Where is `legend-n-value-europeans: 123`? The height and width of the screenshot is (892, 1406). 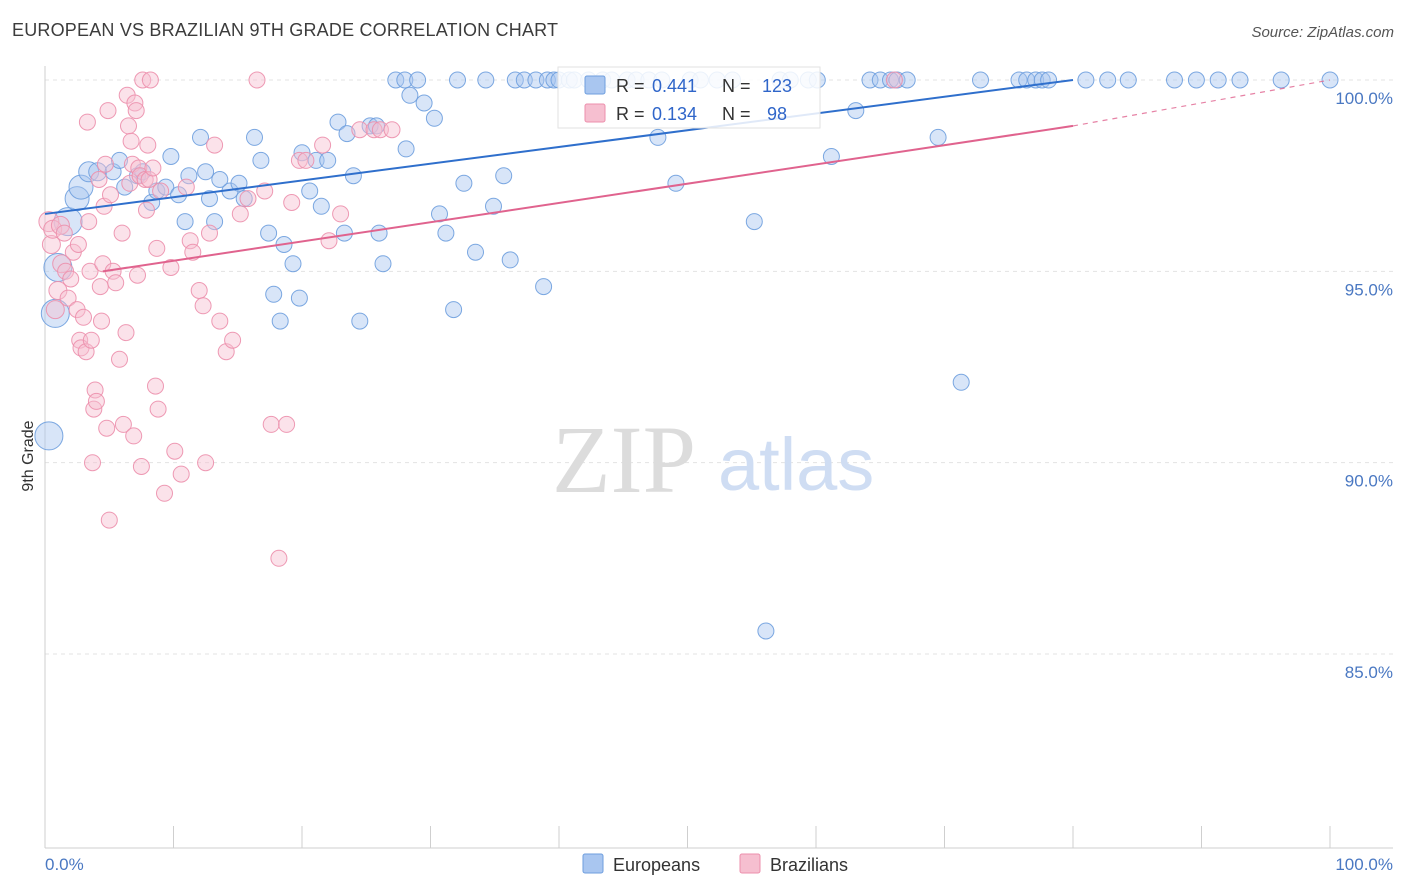
legend-n-value-europeans: 123 is located at coordinates (777, 86).